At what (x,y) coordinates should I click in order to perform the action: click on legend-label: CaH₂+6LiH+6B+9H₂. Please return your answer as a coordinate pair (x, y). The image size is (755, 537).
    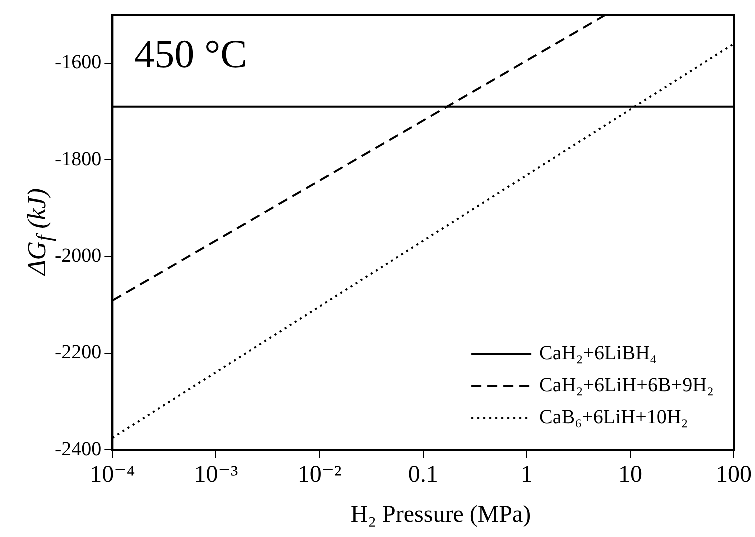
    Looking at the image, I should click on (627, 385).